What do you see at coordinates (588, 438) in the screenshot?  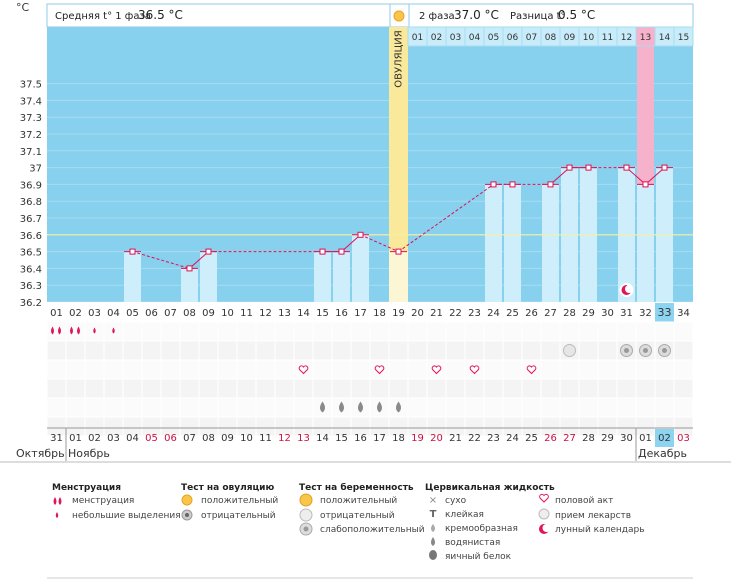 I see `calendar-date-label: 28` at bounding box center [588, 438].